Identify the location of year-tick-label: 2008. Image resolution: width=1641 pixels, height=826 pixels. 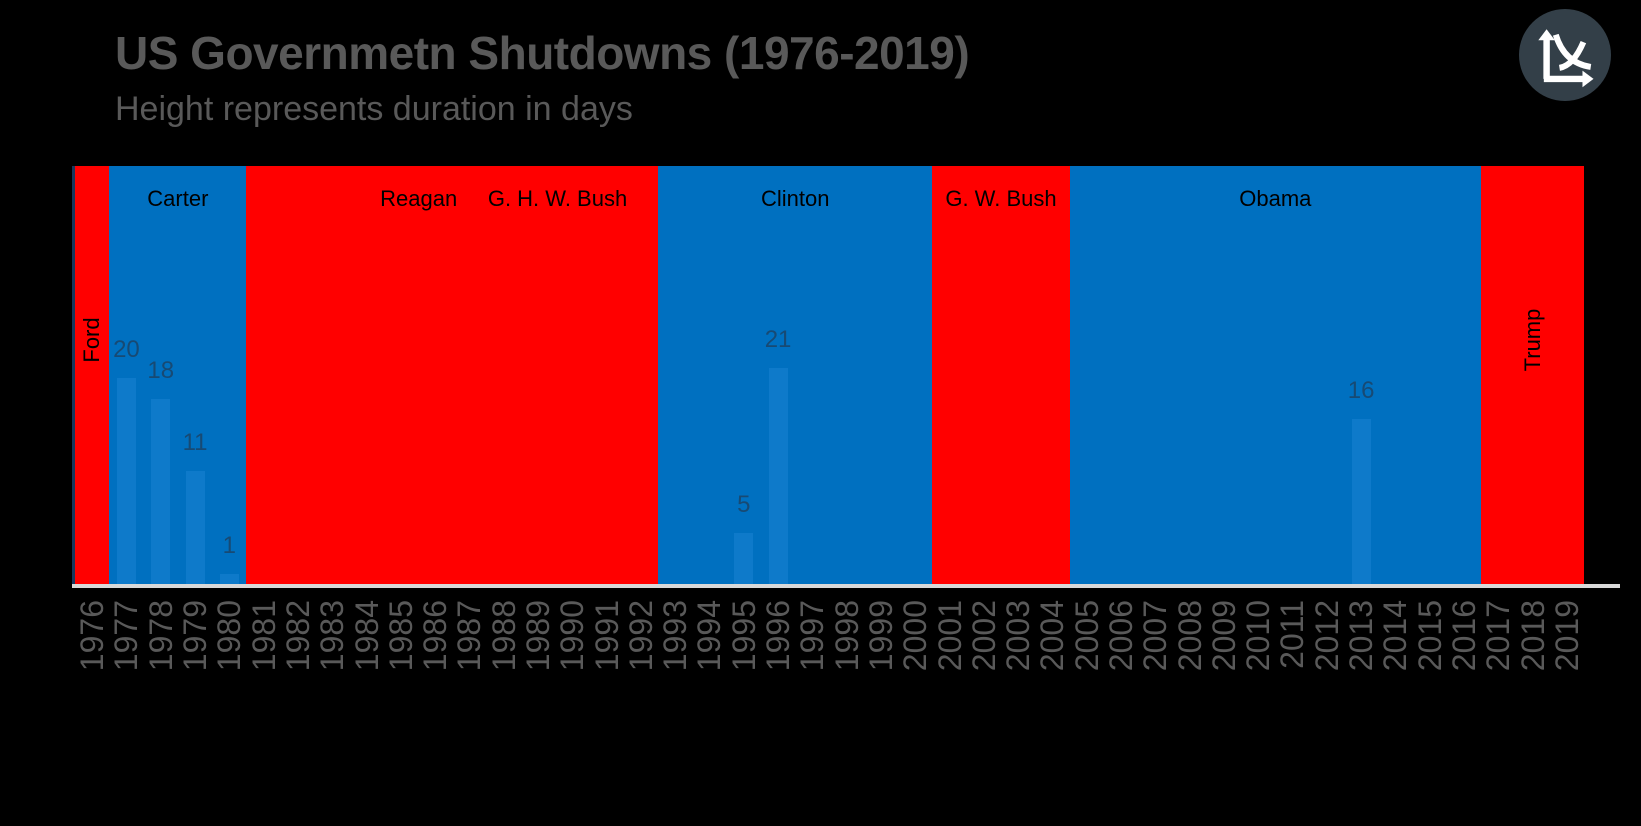
(1189, 636).